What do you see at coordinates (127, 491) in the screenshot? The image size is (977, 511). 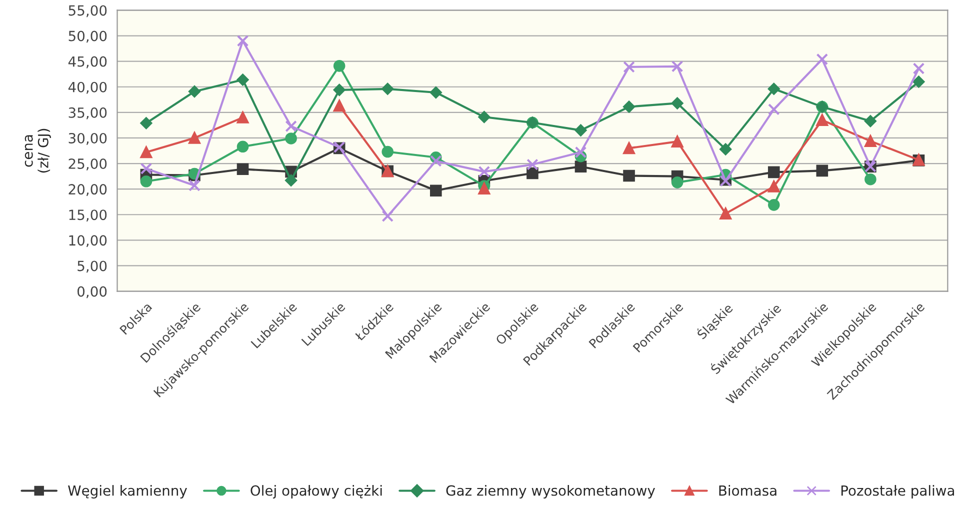 I see `legend-label: Węgiel kamienny` at bounding box center [127, 491].